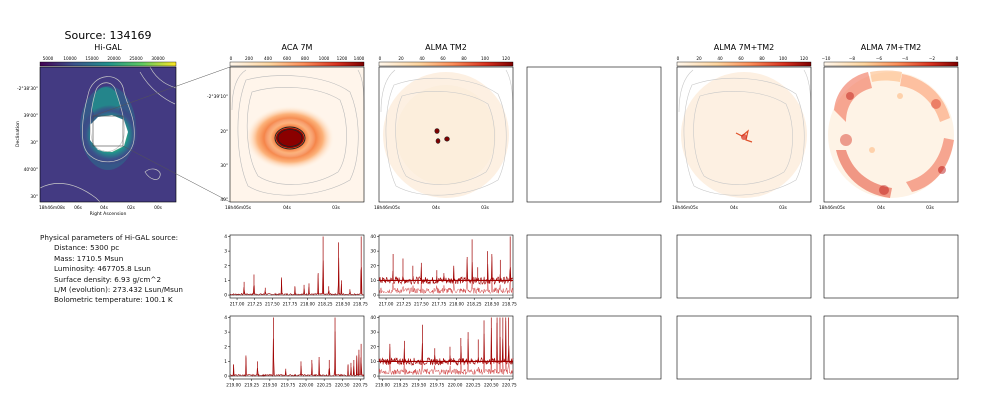 This screenshot has width=1000, height=405. What do you see at coordinates (826, 58) in the screenshot?
I see `combo2-cbar-tick: −10` at bounding box center [826, 58].